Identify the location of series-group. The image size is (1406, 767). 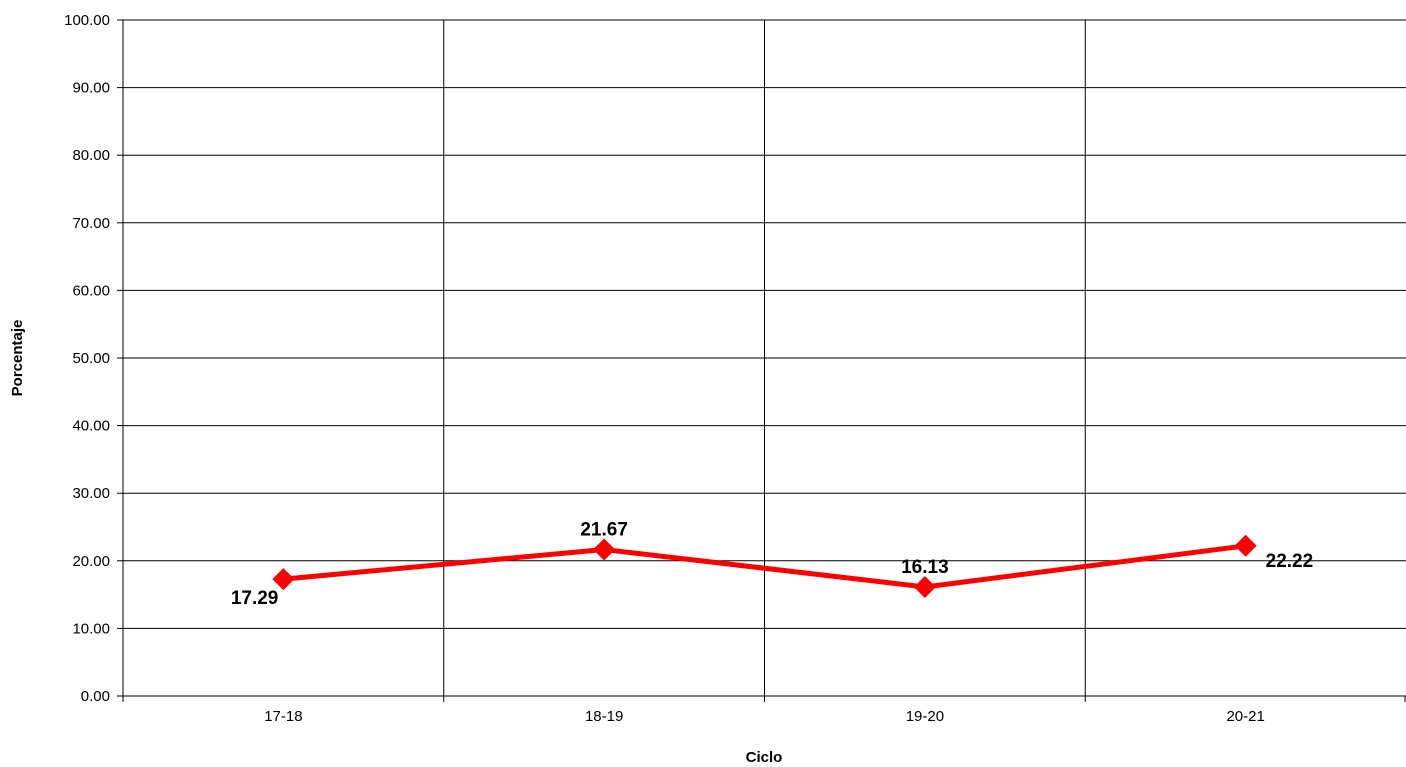
(764, 566).